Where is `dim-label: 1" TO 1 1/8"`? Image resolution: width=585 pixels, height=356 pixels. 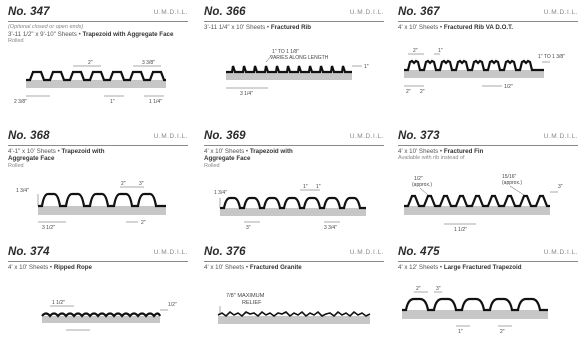
dim-label: 1" TO 1 1/8" is located at coordinates (285, 52).